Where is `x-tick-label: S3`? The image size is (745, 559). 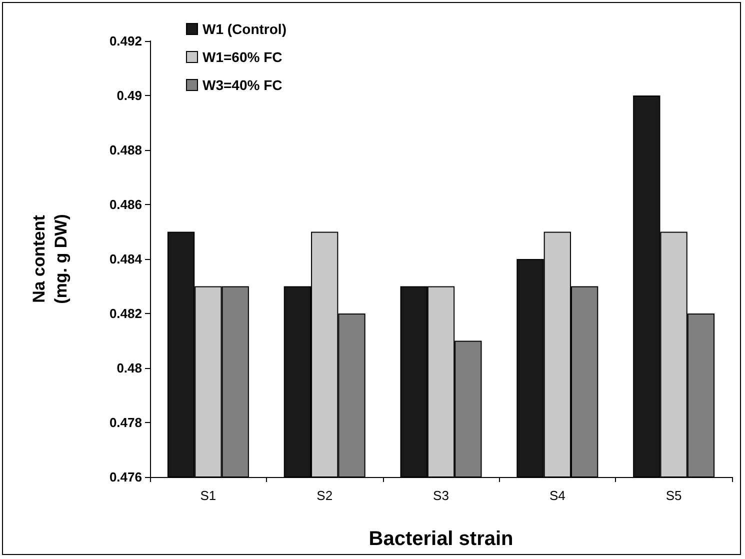
x-tick-label: S3 is located at coordinates (441, 495).